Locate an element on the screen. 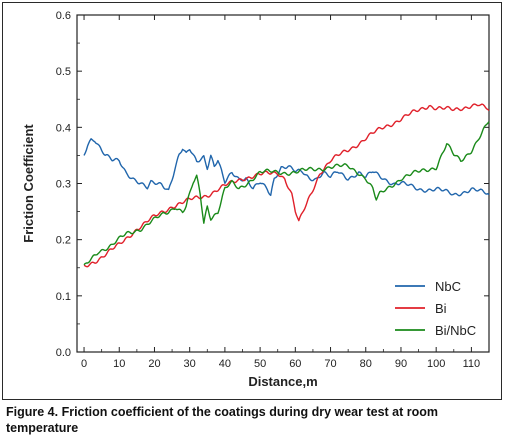  x-tick-label: 40 is located at coordinates (225, 364).